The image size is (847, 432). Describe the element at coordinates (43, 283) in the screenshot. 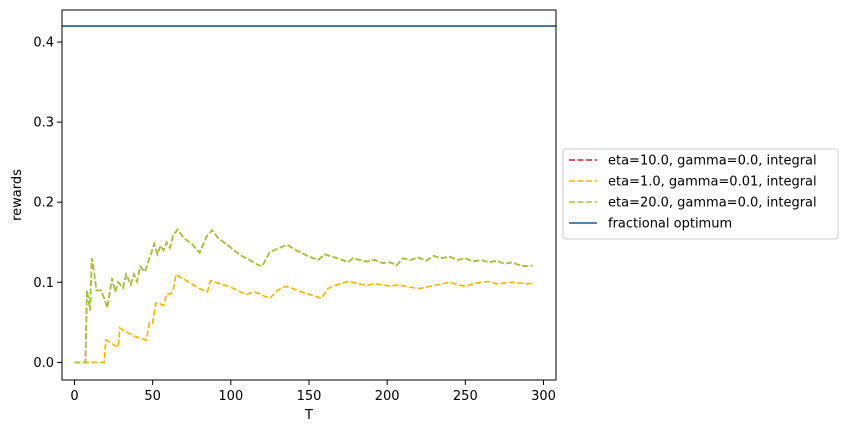

I see `y-tick-label: 0.1` at that location.